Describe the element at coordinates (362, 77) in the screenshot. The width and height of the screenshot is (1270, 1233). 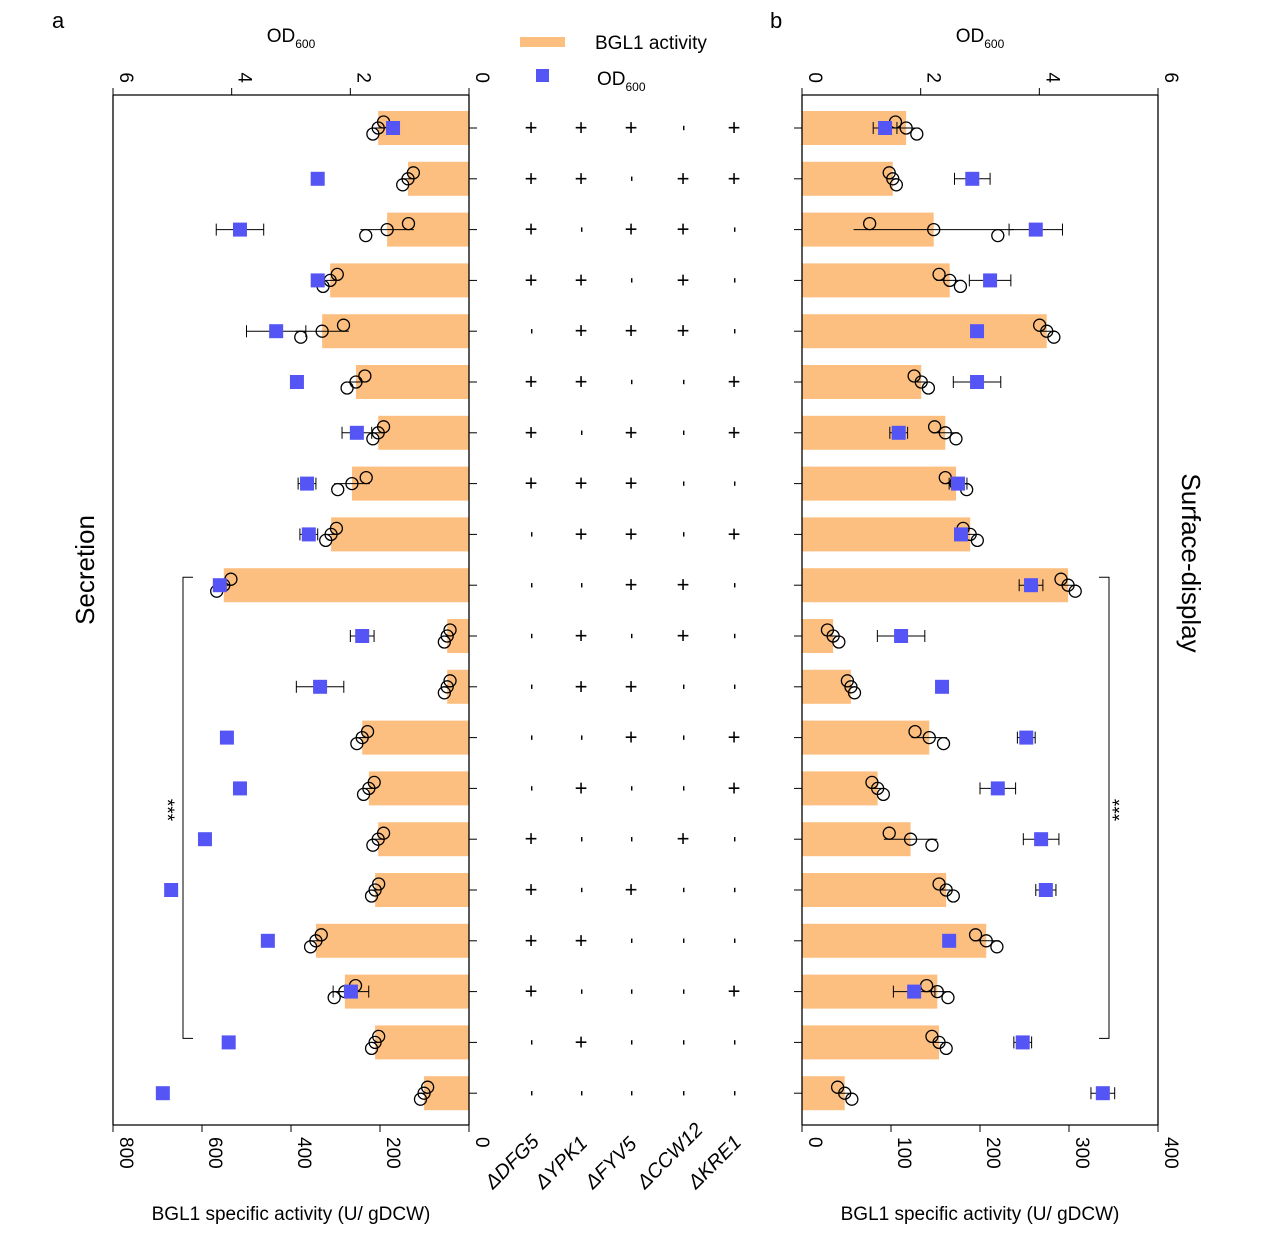
I see `x2-tick-label: 2` at that location.